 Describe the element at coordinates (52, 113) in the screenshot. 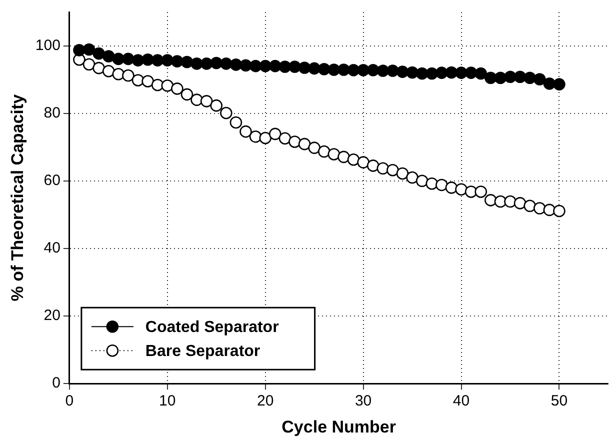

I see `y-tick-label: 80` at that location.